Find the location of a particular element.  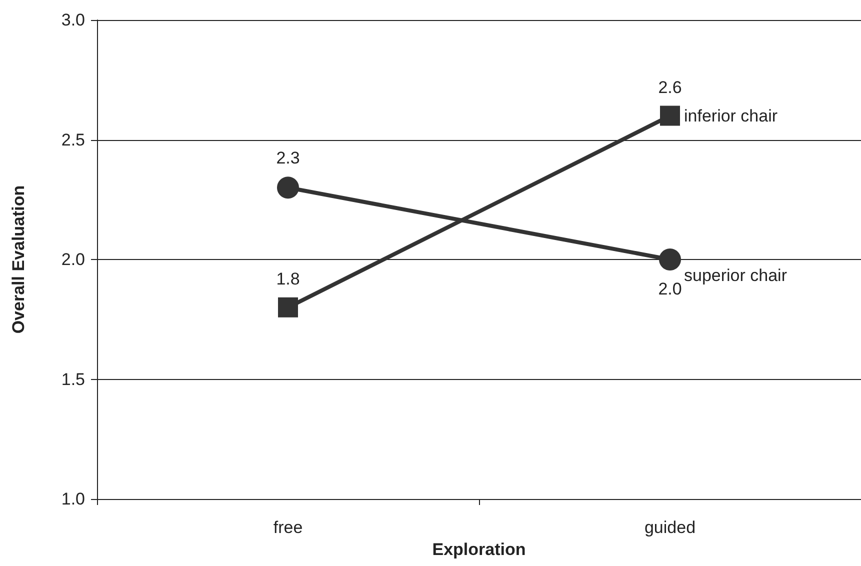

y-tick-label: 2.0 is located at coordinates (73, 259).